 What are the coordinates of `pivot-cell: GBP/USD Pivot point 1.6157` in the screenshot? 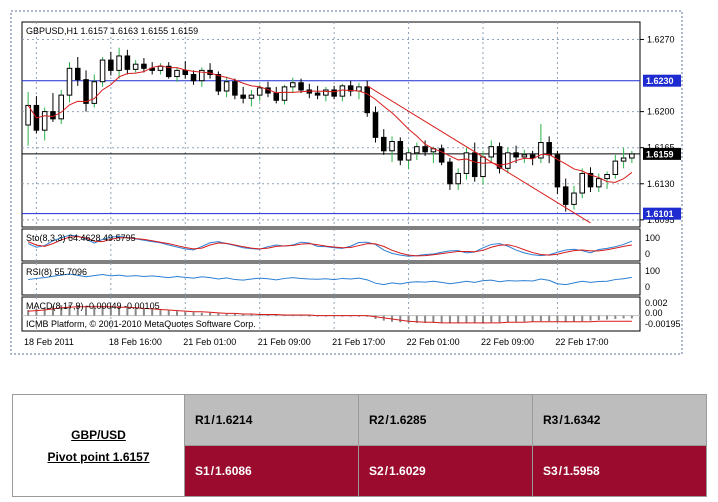 It's located at (98, 445).